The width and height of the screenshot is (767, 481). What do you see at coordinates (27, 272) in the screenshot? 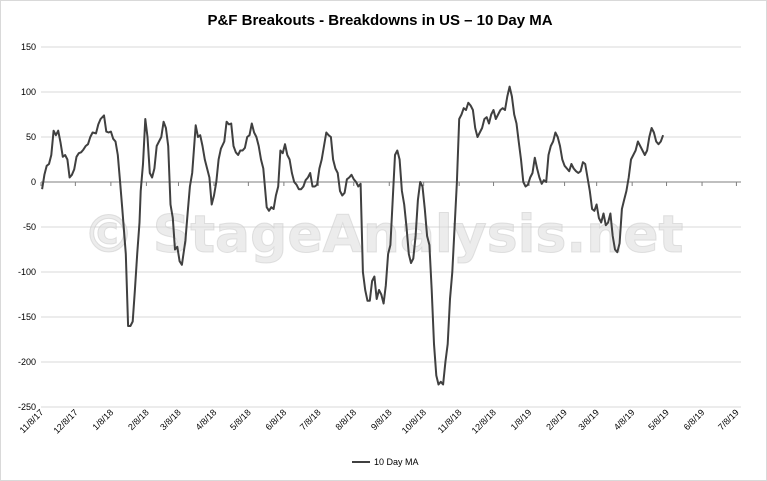
I see `y-tick-label: -100` at bounding box center [27, 272].